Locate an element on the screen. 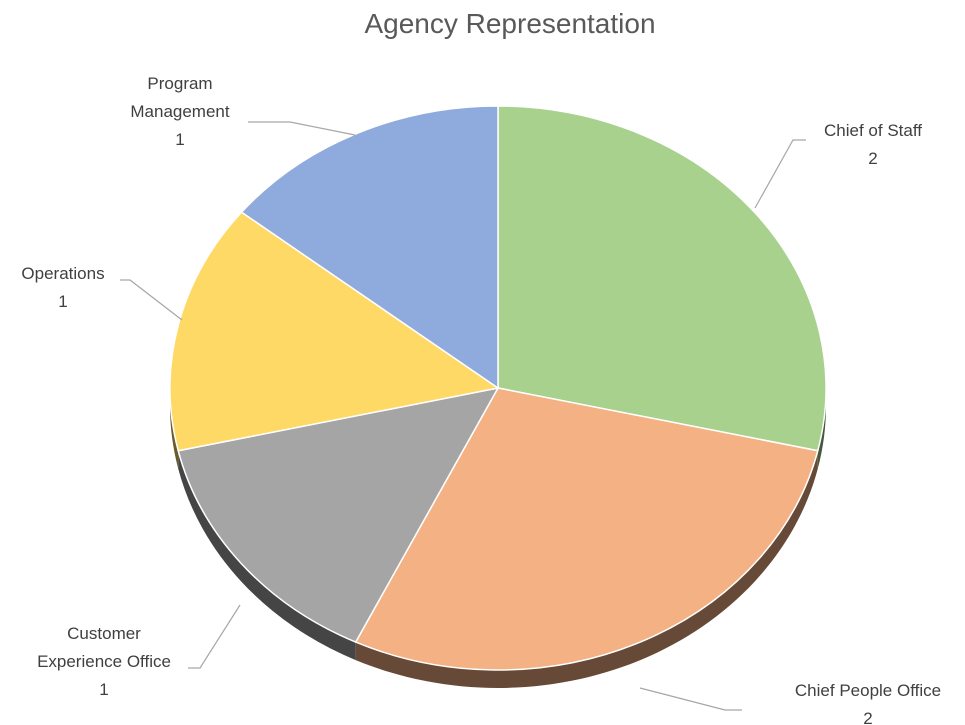 This screenshot has width=965, height=725. data-label: Operations 1 is located at coordinates (63, 288).